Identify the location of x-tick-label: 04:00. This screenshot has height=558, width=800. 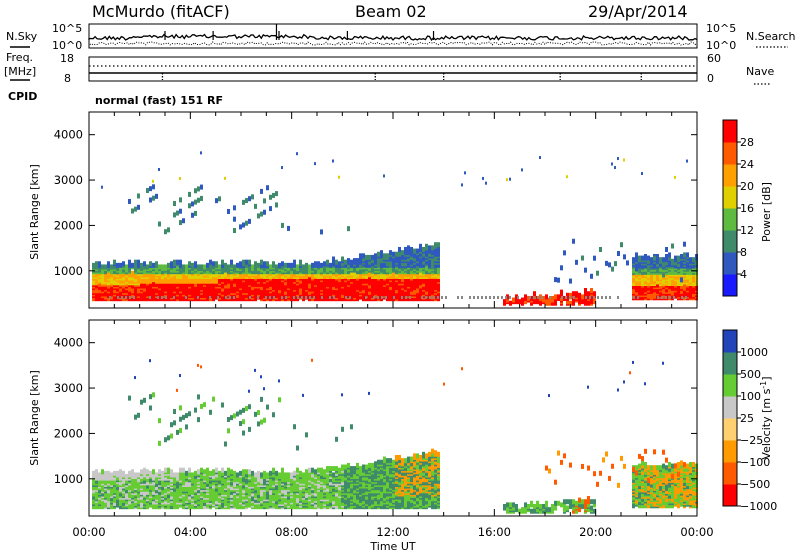
(190, 532).